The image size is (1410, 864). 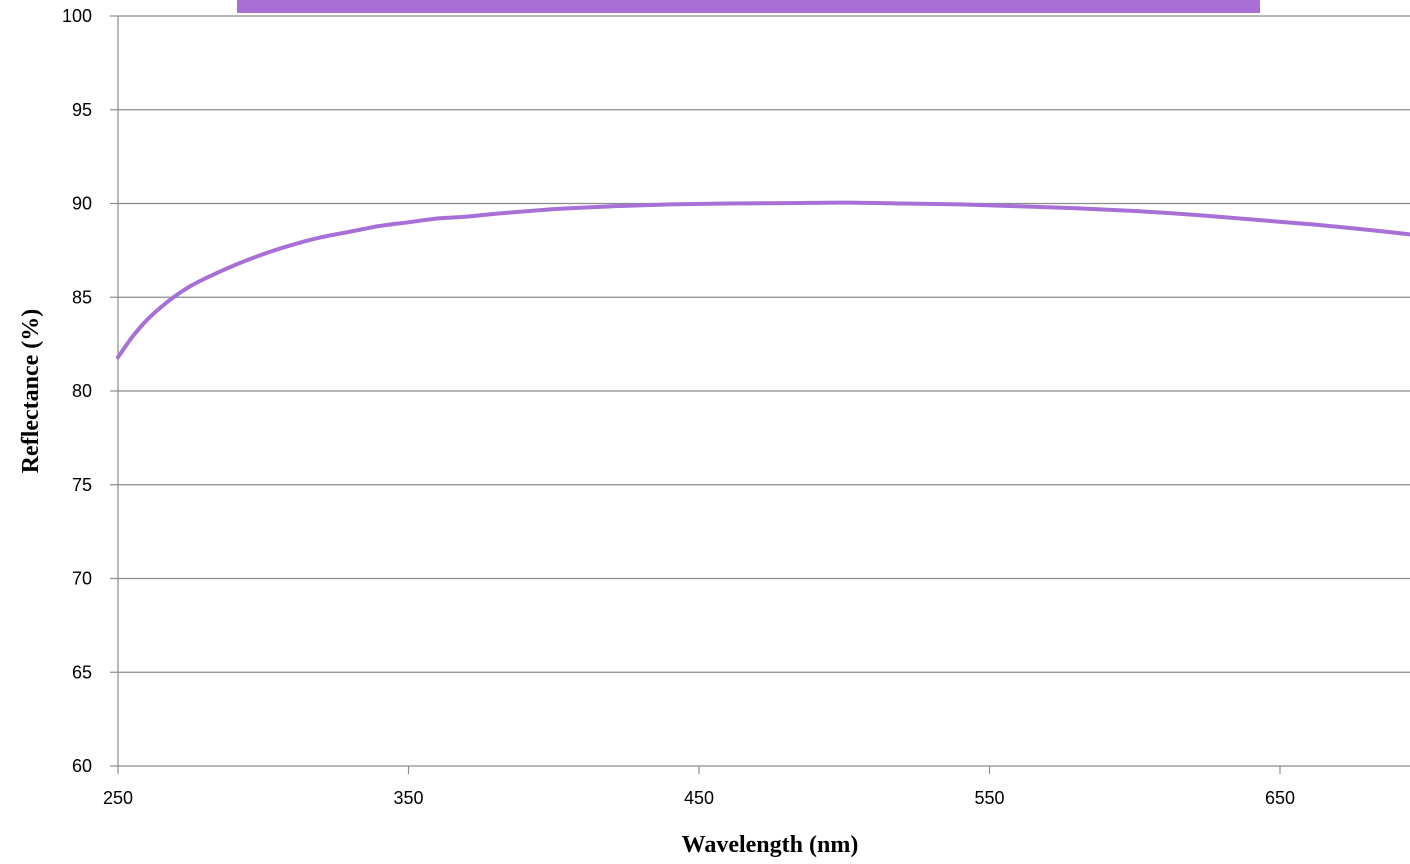 I want to click on y-tick-label: 65, so click(x=82, y=672).